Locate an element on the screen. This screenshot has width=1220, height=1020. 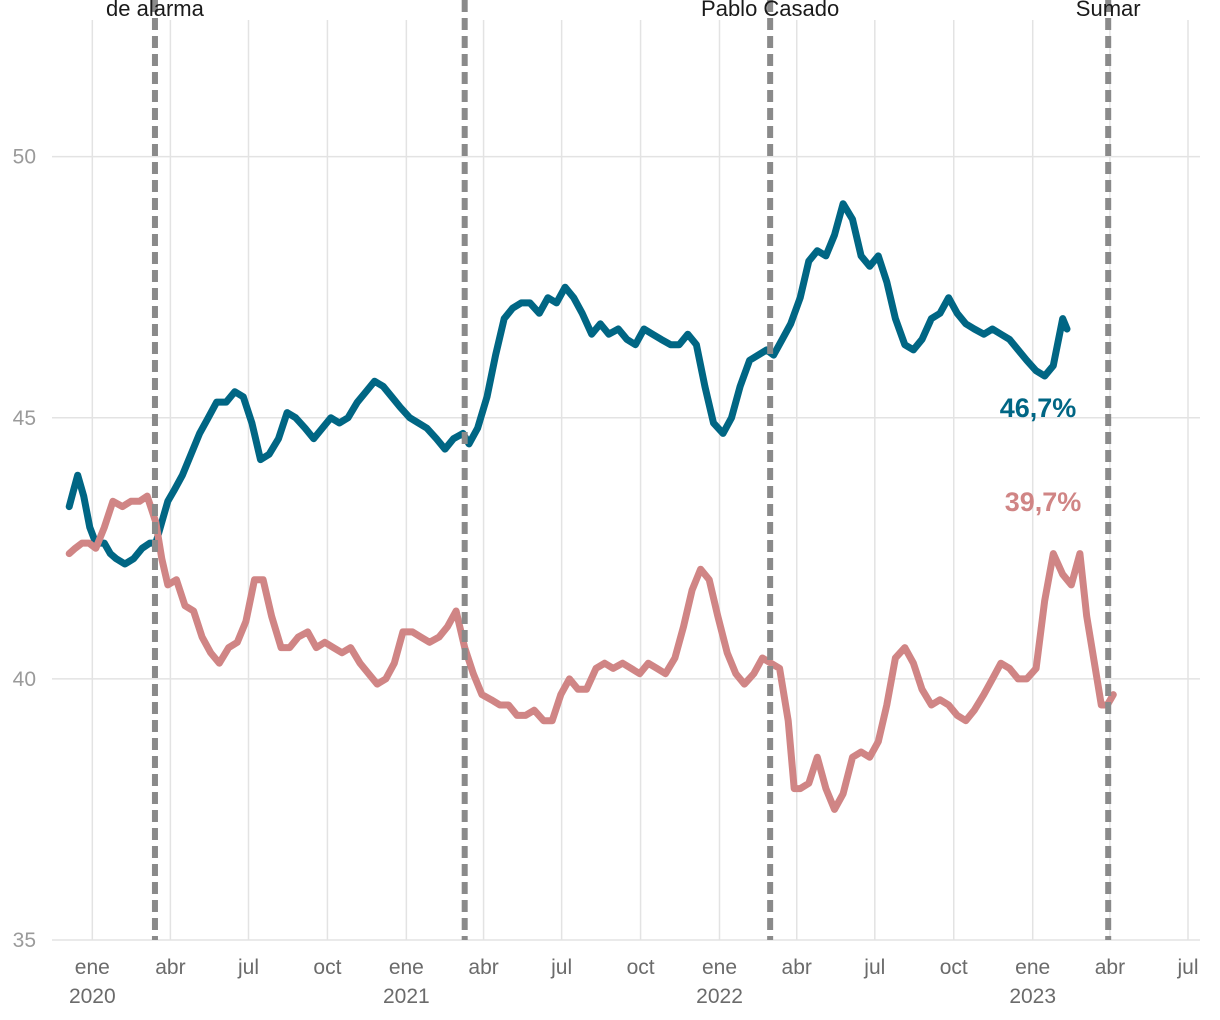
y-tick-label: 35 is located at coordinates (24, 940).